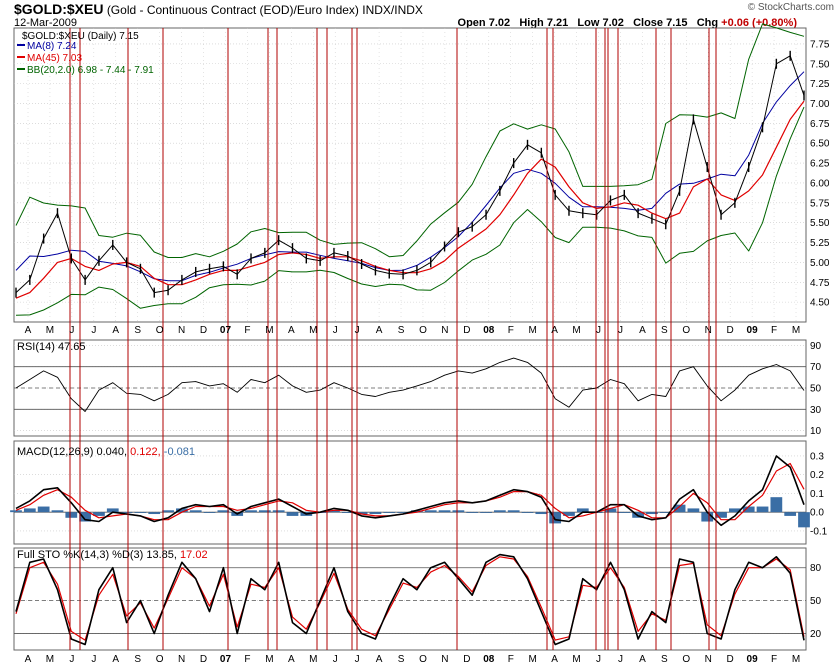  I want to click on price-tick-label: 7.50, so click(820, 64).